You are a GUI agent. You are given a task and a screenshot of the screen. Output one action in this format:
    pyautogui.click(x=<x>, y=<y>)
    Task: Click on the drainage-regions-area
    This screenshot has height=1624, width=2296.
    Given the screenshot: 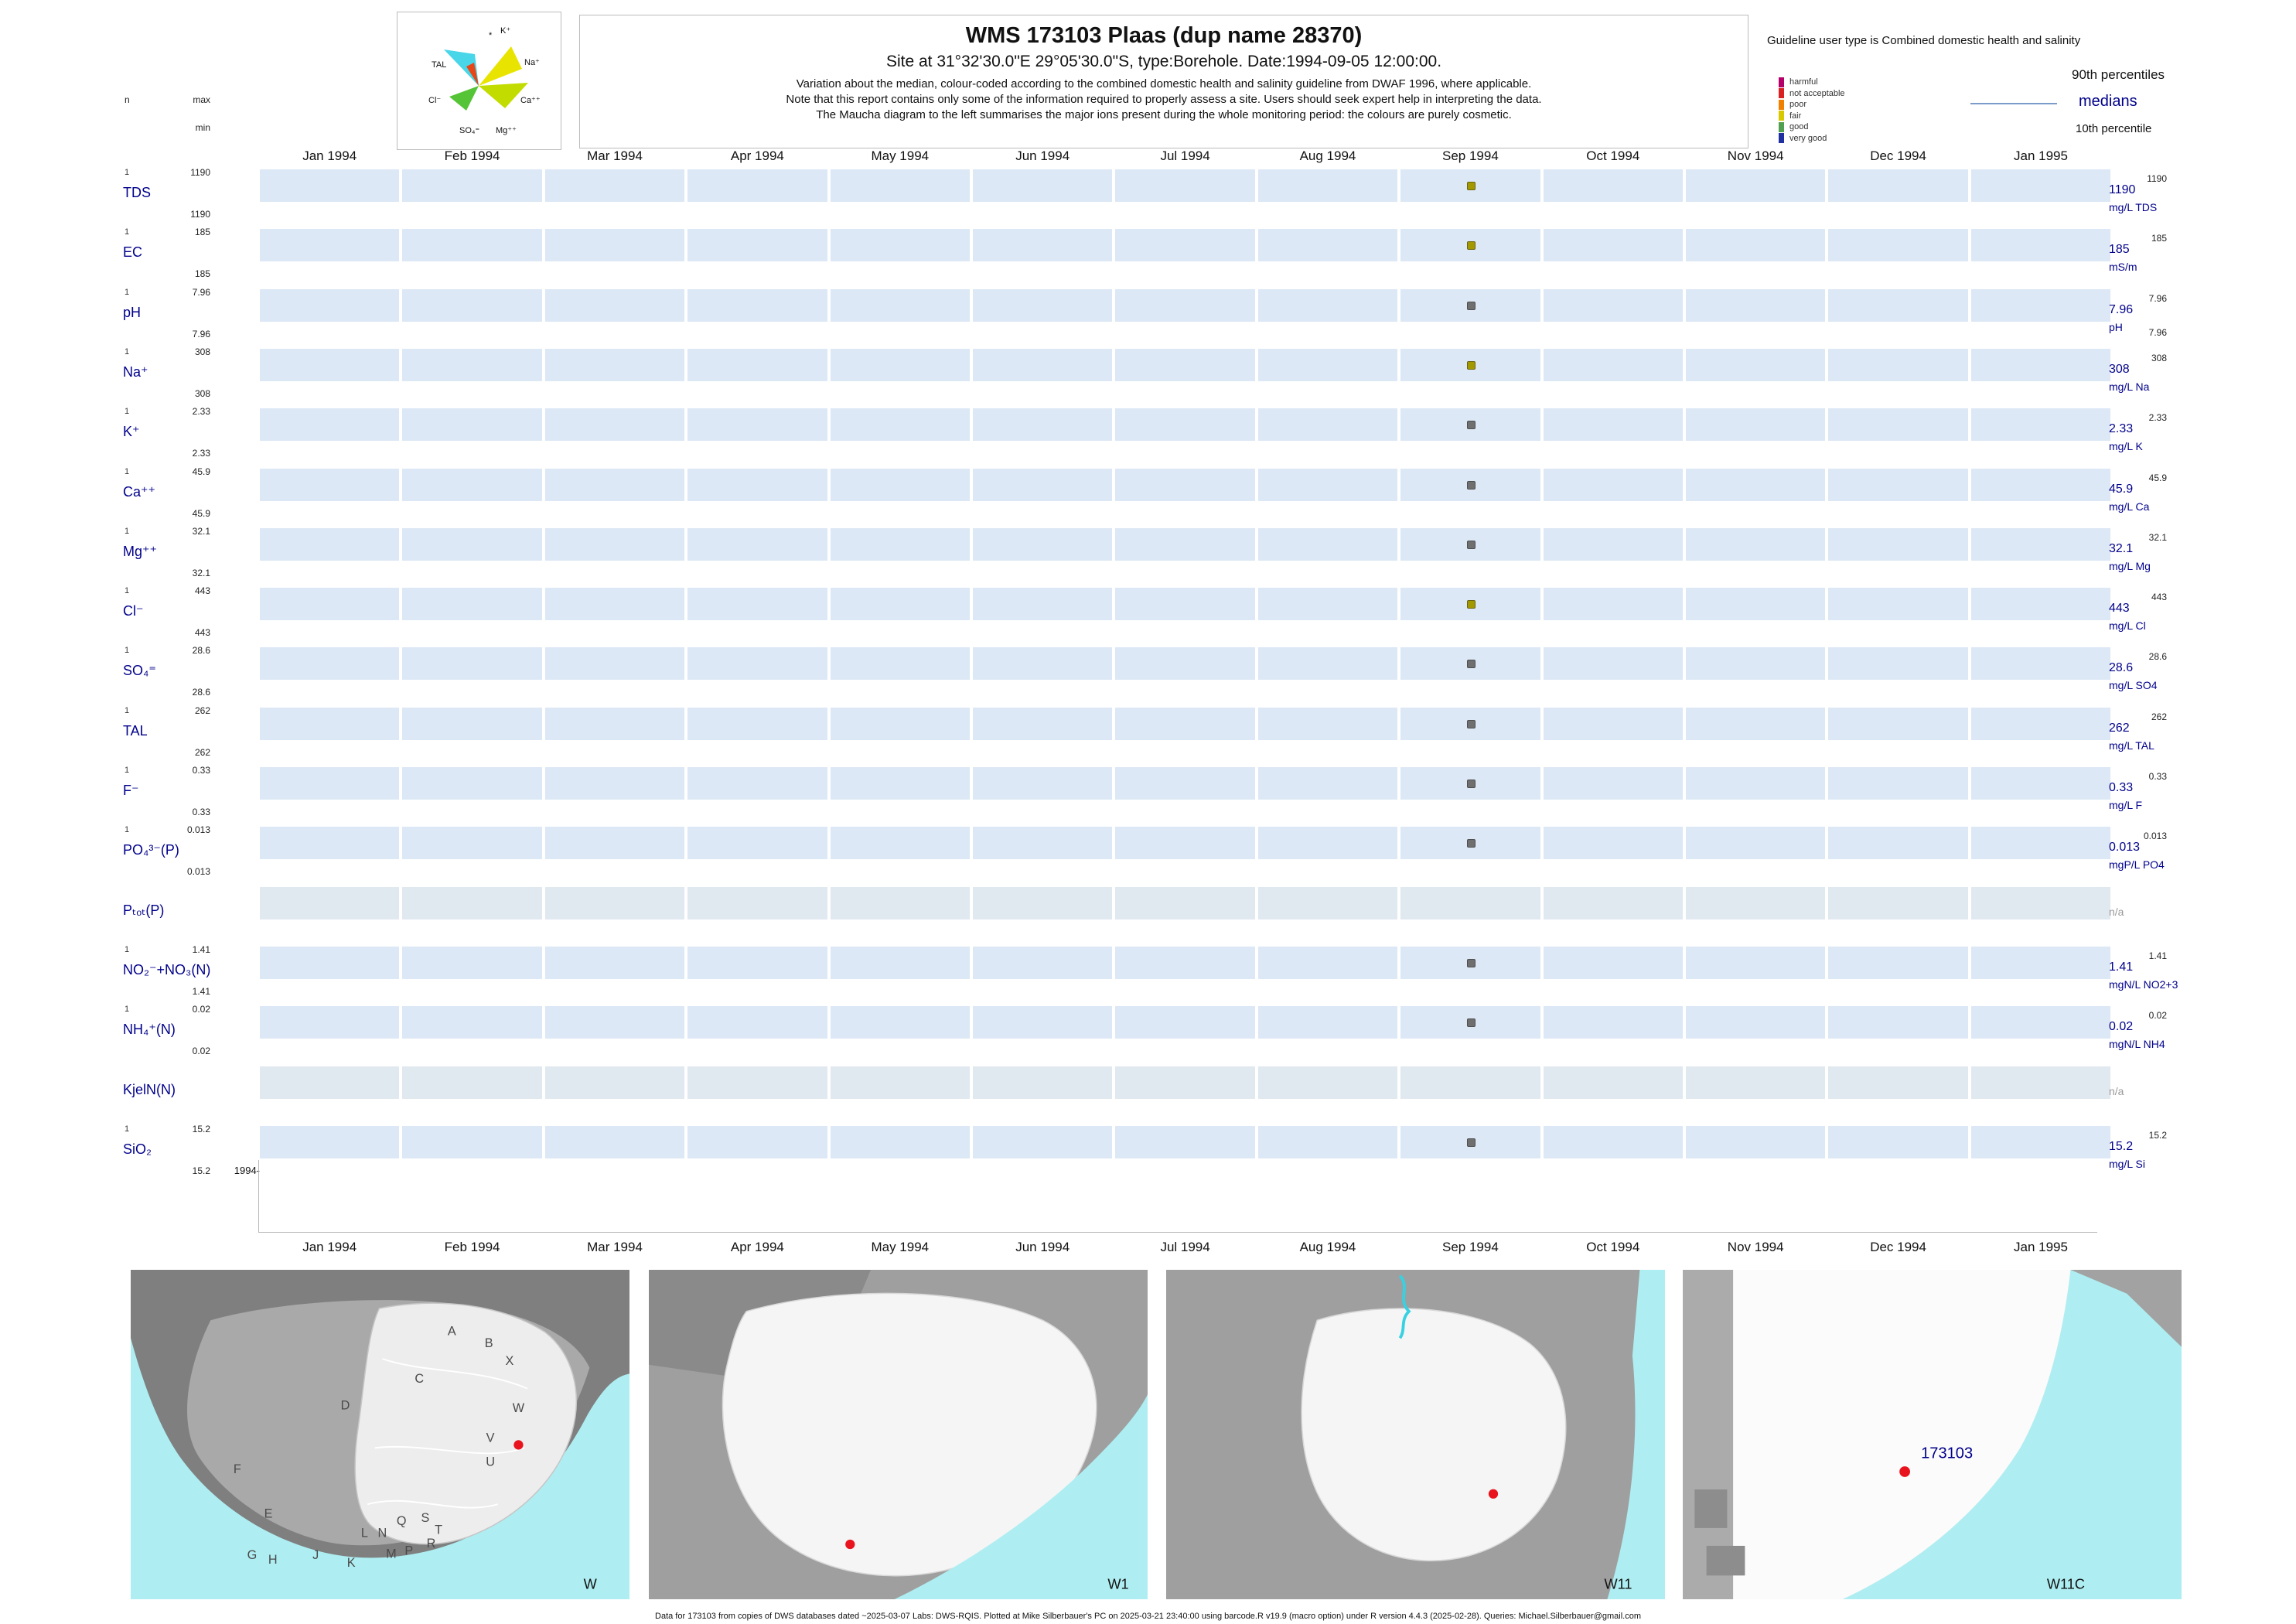 What is the action you would take?
    pyautogui.click(x=465, y=1423)
    